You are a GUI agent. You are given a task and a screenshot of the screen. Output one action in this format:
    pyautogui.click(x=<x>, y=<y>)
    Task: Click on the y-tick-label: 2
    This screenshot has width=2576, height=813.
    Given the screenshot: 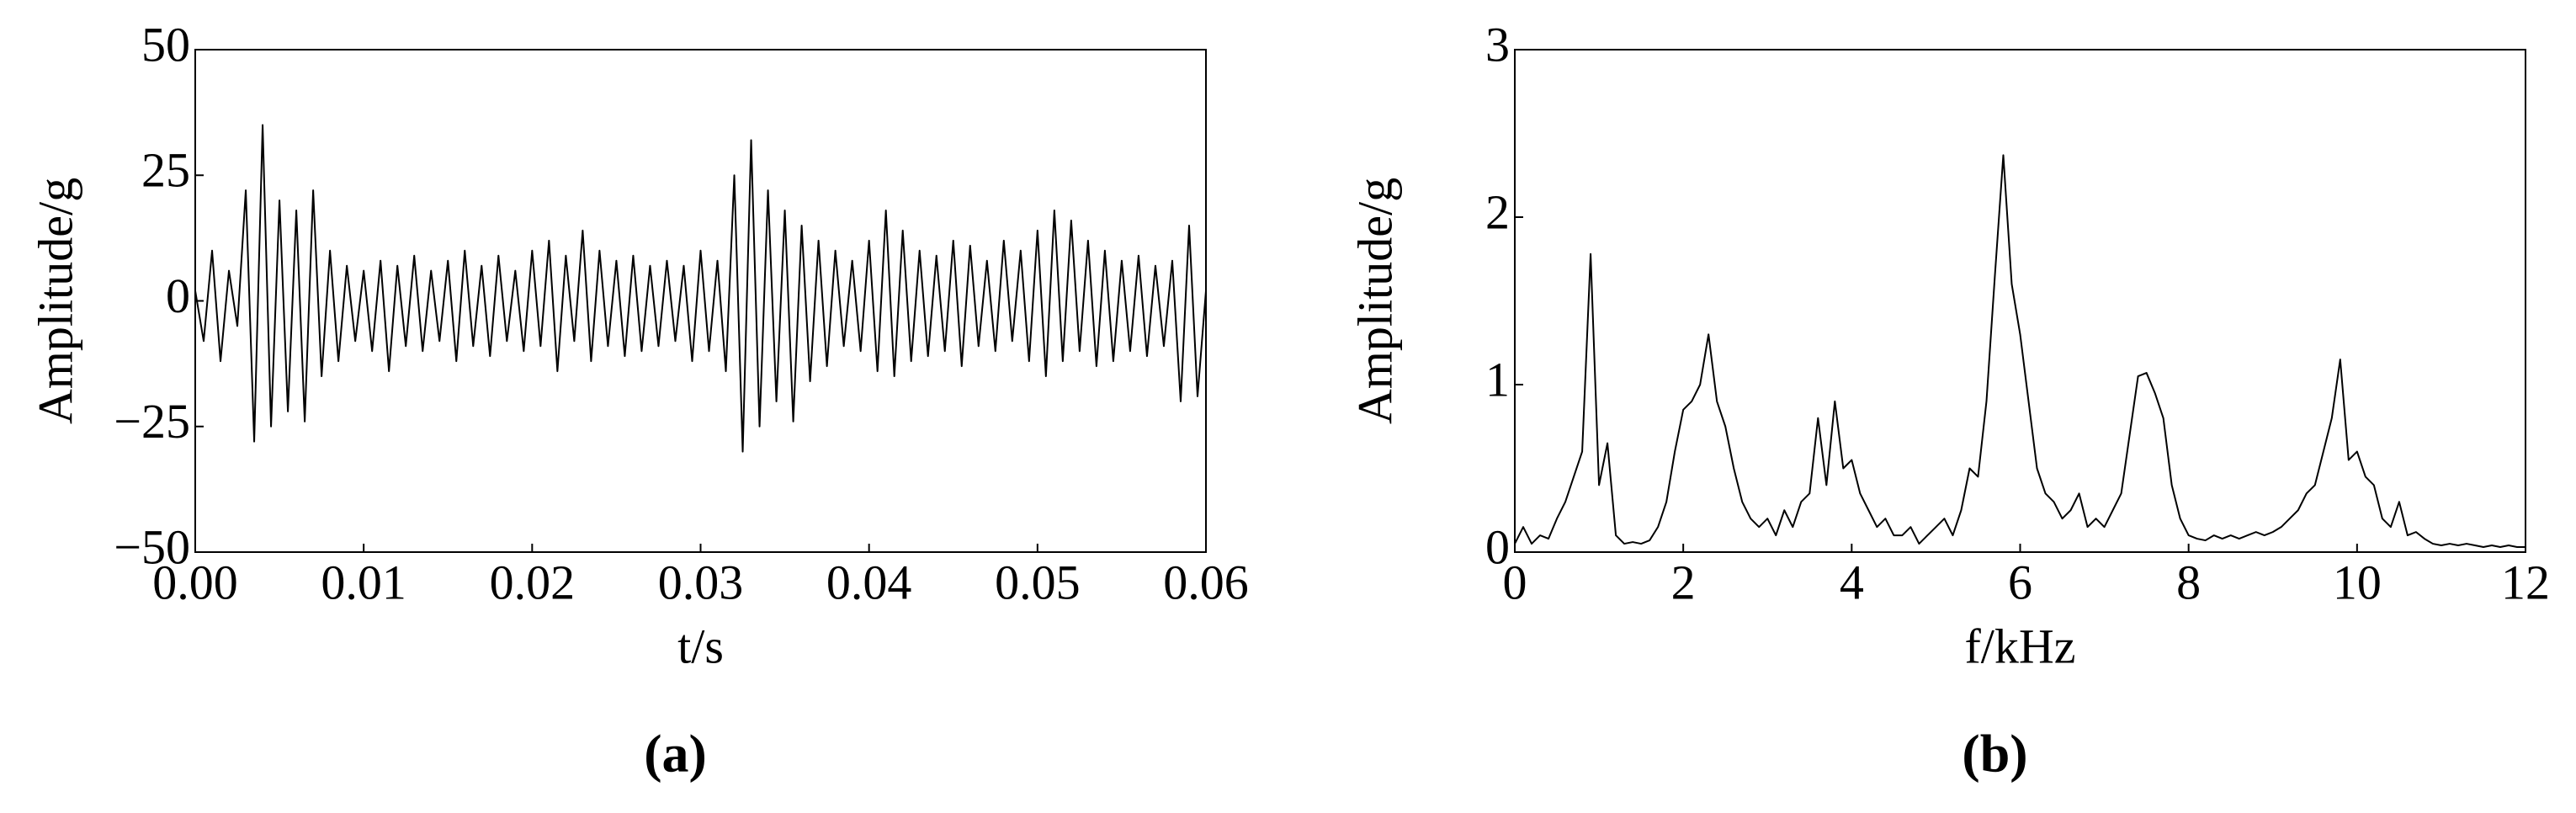 What is the action you would take?
    pyautogui.click(x=1497, y=211)
    